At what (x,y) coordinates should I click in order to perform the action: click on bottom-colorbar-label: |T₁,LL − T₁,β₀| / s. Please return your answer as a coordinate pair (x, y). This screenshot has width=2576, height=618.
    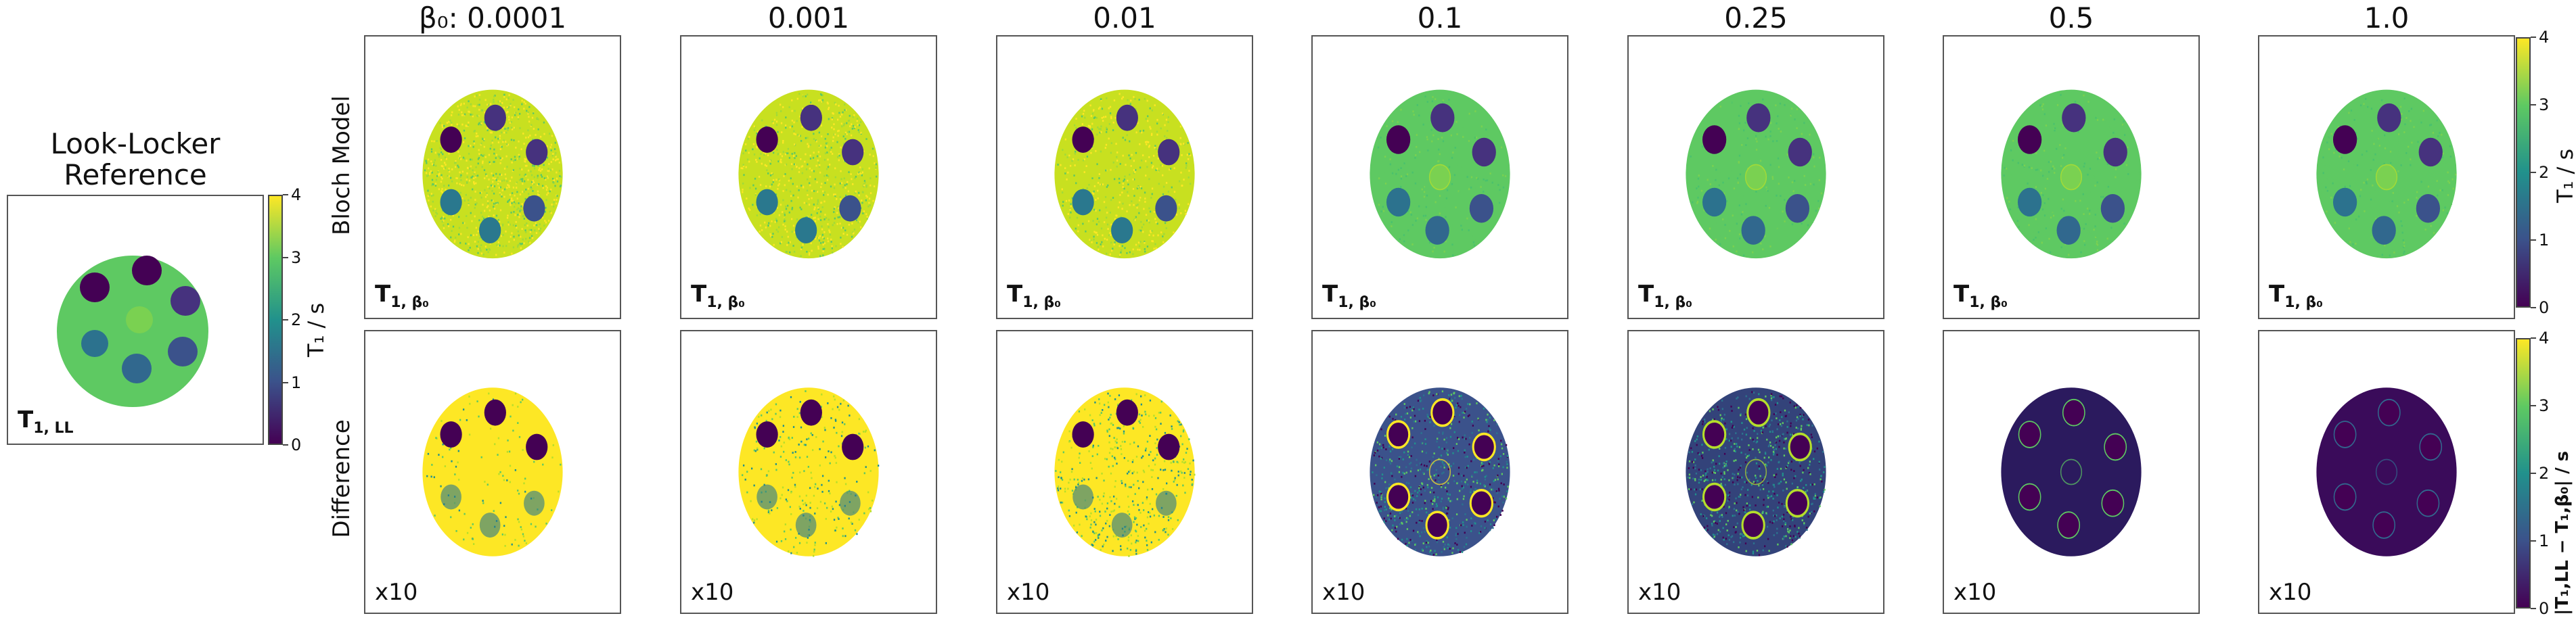
    Looking at the image, I should click on (2562, 533).